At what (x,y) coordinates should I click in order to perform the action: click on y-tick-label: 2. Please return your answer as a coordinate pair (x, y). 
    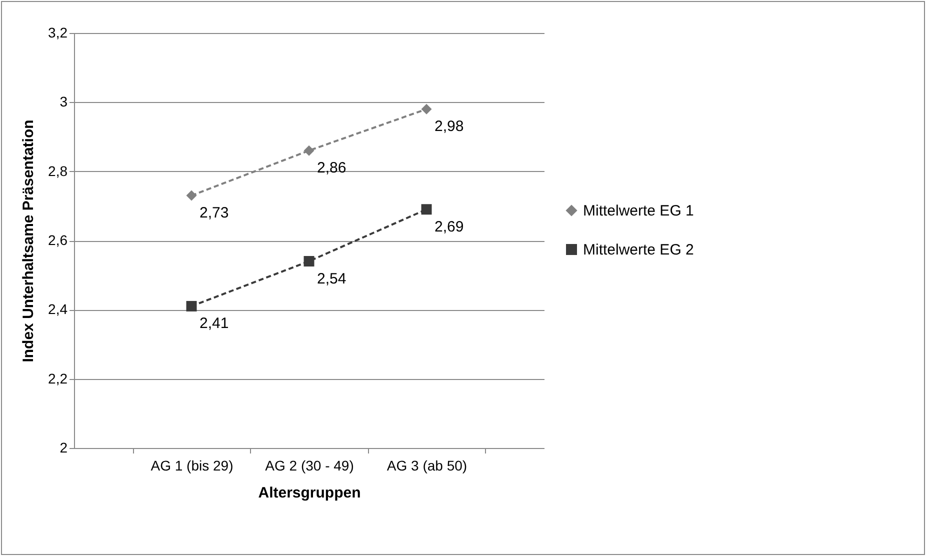
    Looking at the image, I should click on (64, 448).